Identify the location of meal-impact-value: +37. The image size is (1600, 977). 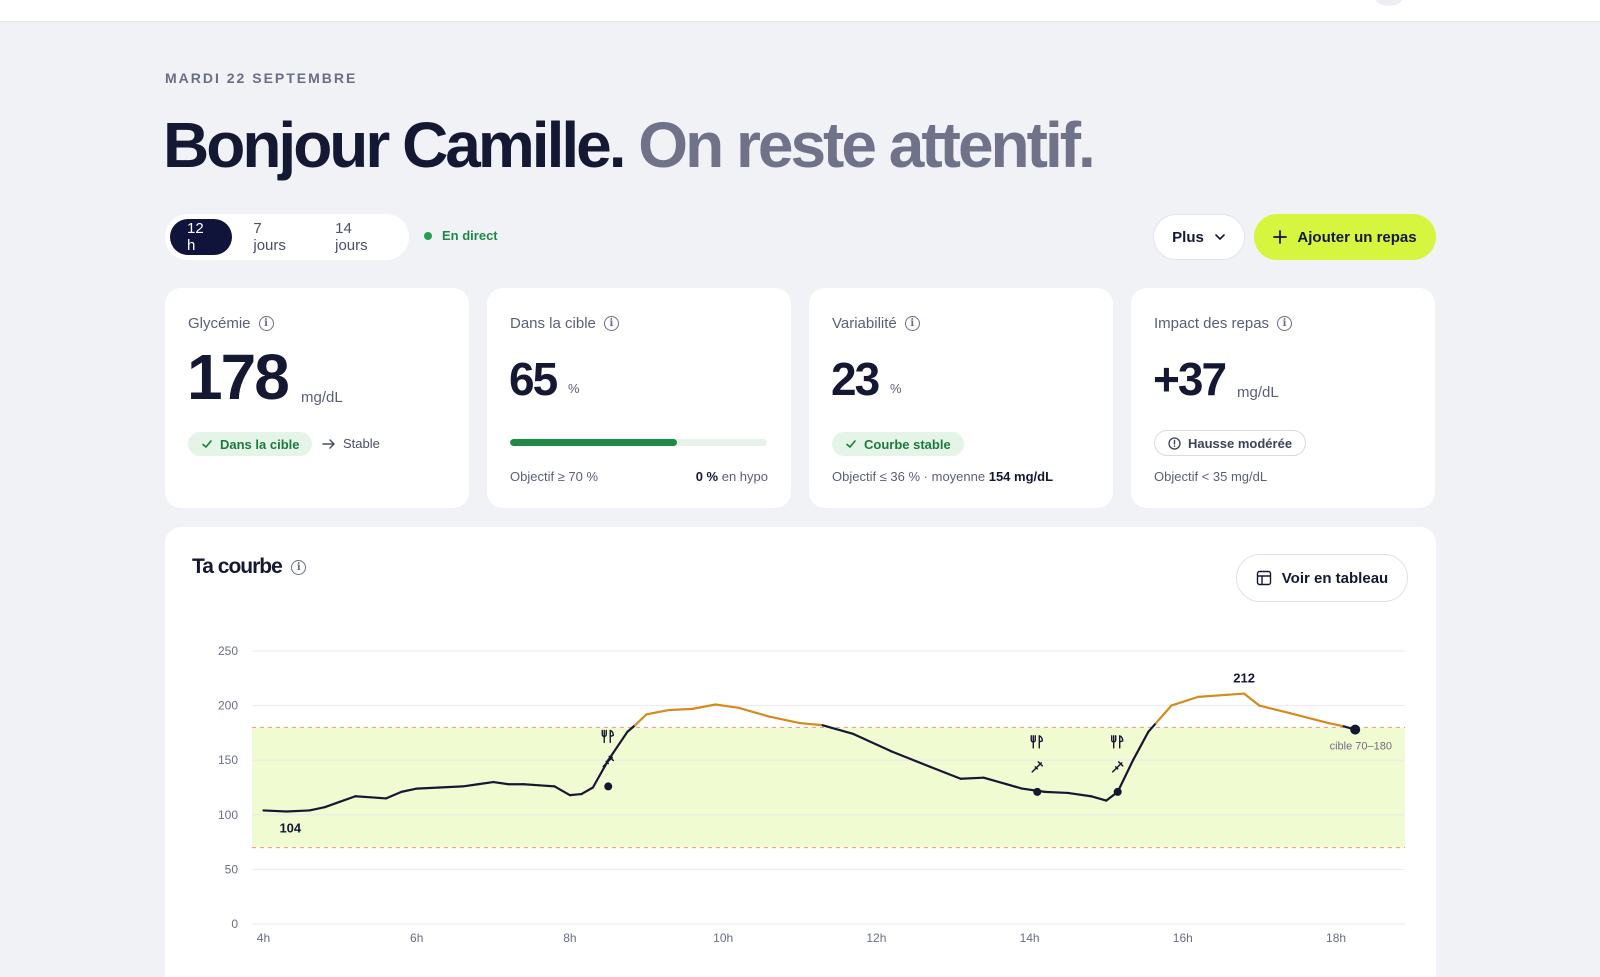
(1190, 379).